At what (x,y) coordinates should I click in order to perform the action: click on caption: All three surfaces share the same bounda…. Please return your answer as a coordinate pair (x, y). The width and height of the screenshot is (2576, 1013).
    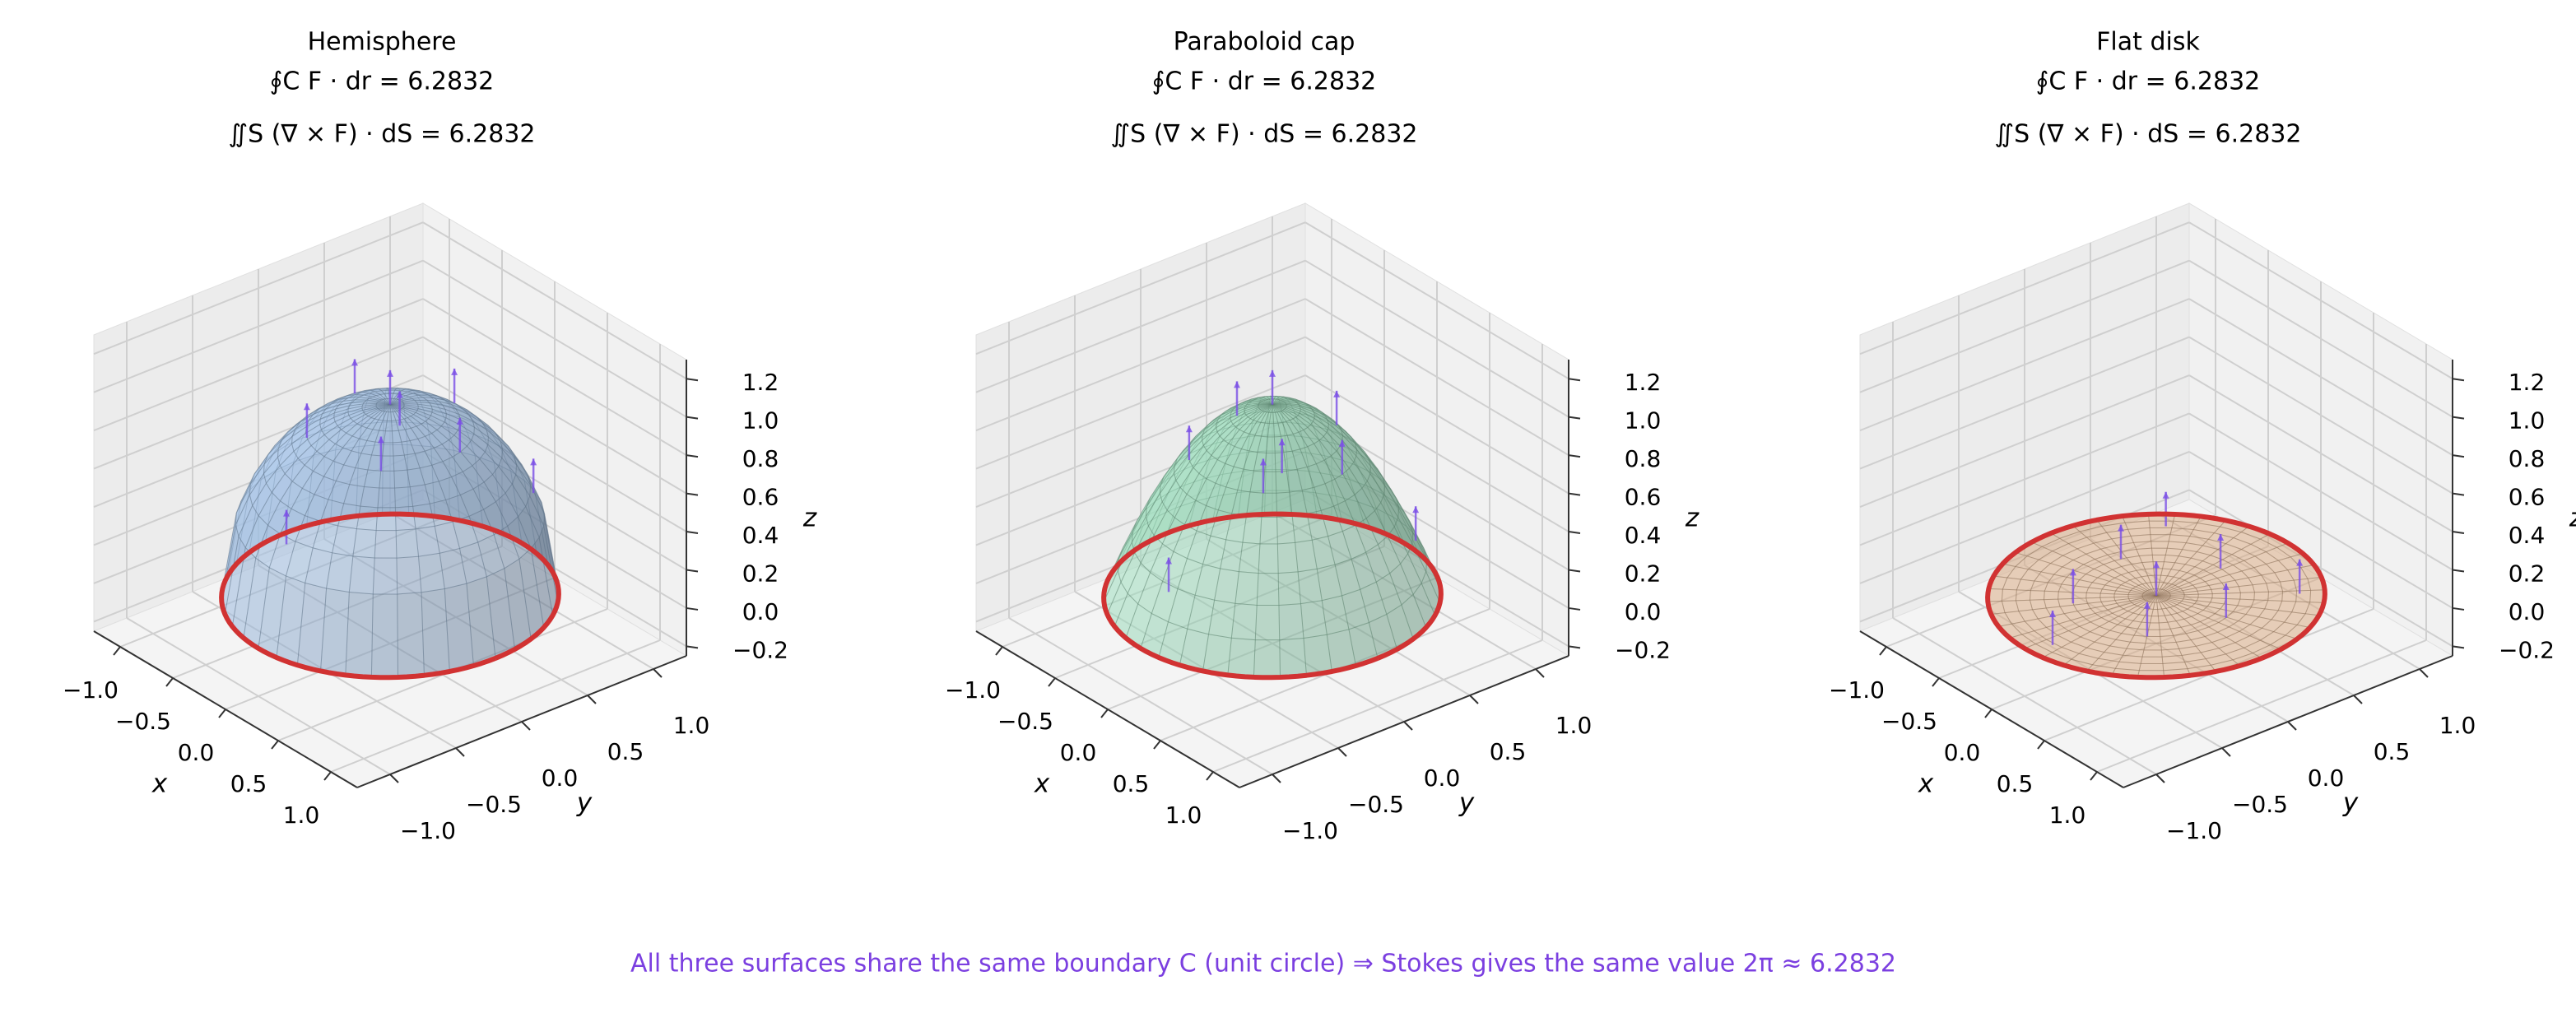
    Looking at the image, I should click on (1263, 964).